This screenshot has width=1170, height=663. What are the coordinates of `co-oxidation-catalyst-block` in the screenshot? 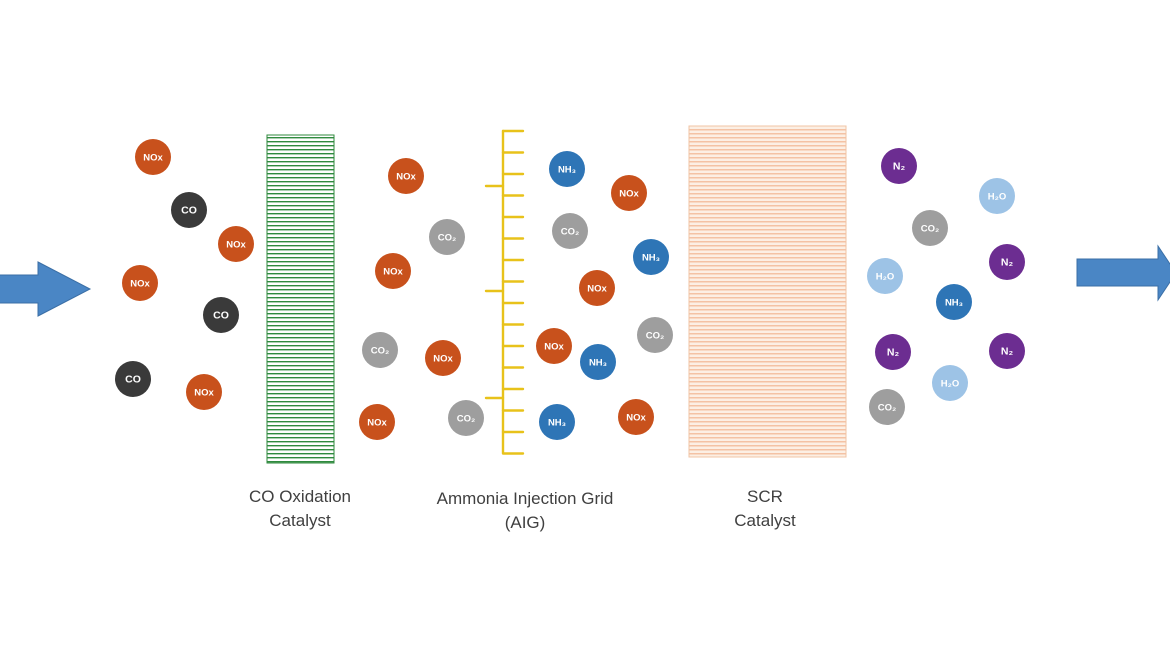 It's located at (300, 299).